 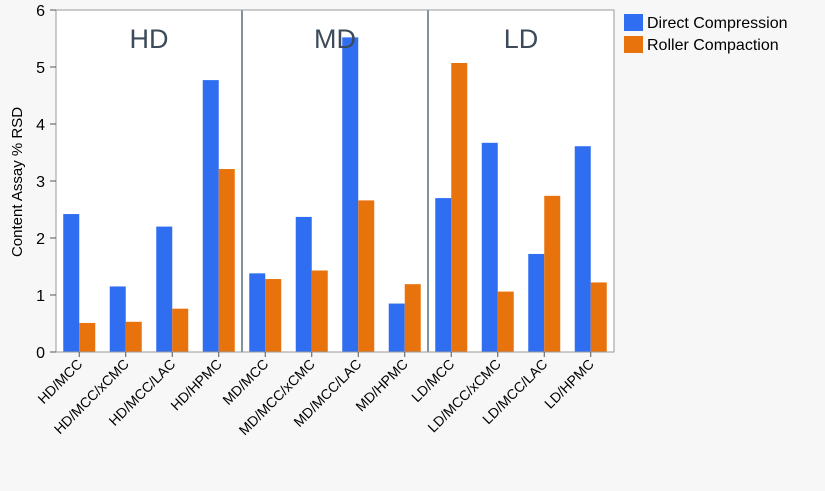 I want to click on x-tick-label-12: LD/HPMC, so click(x=569, y=384).